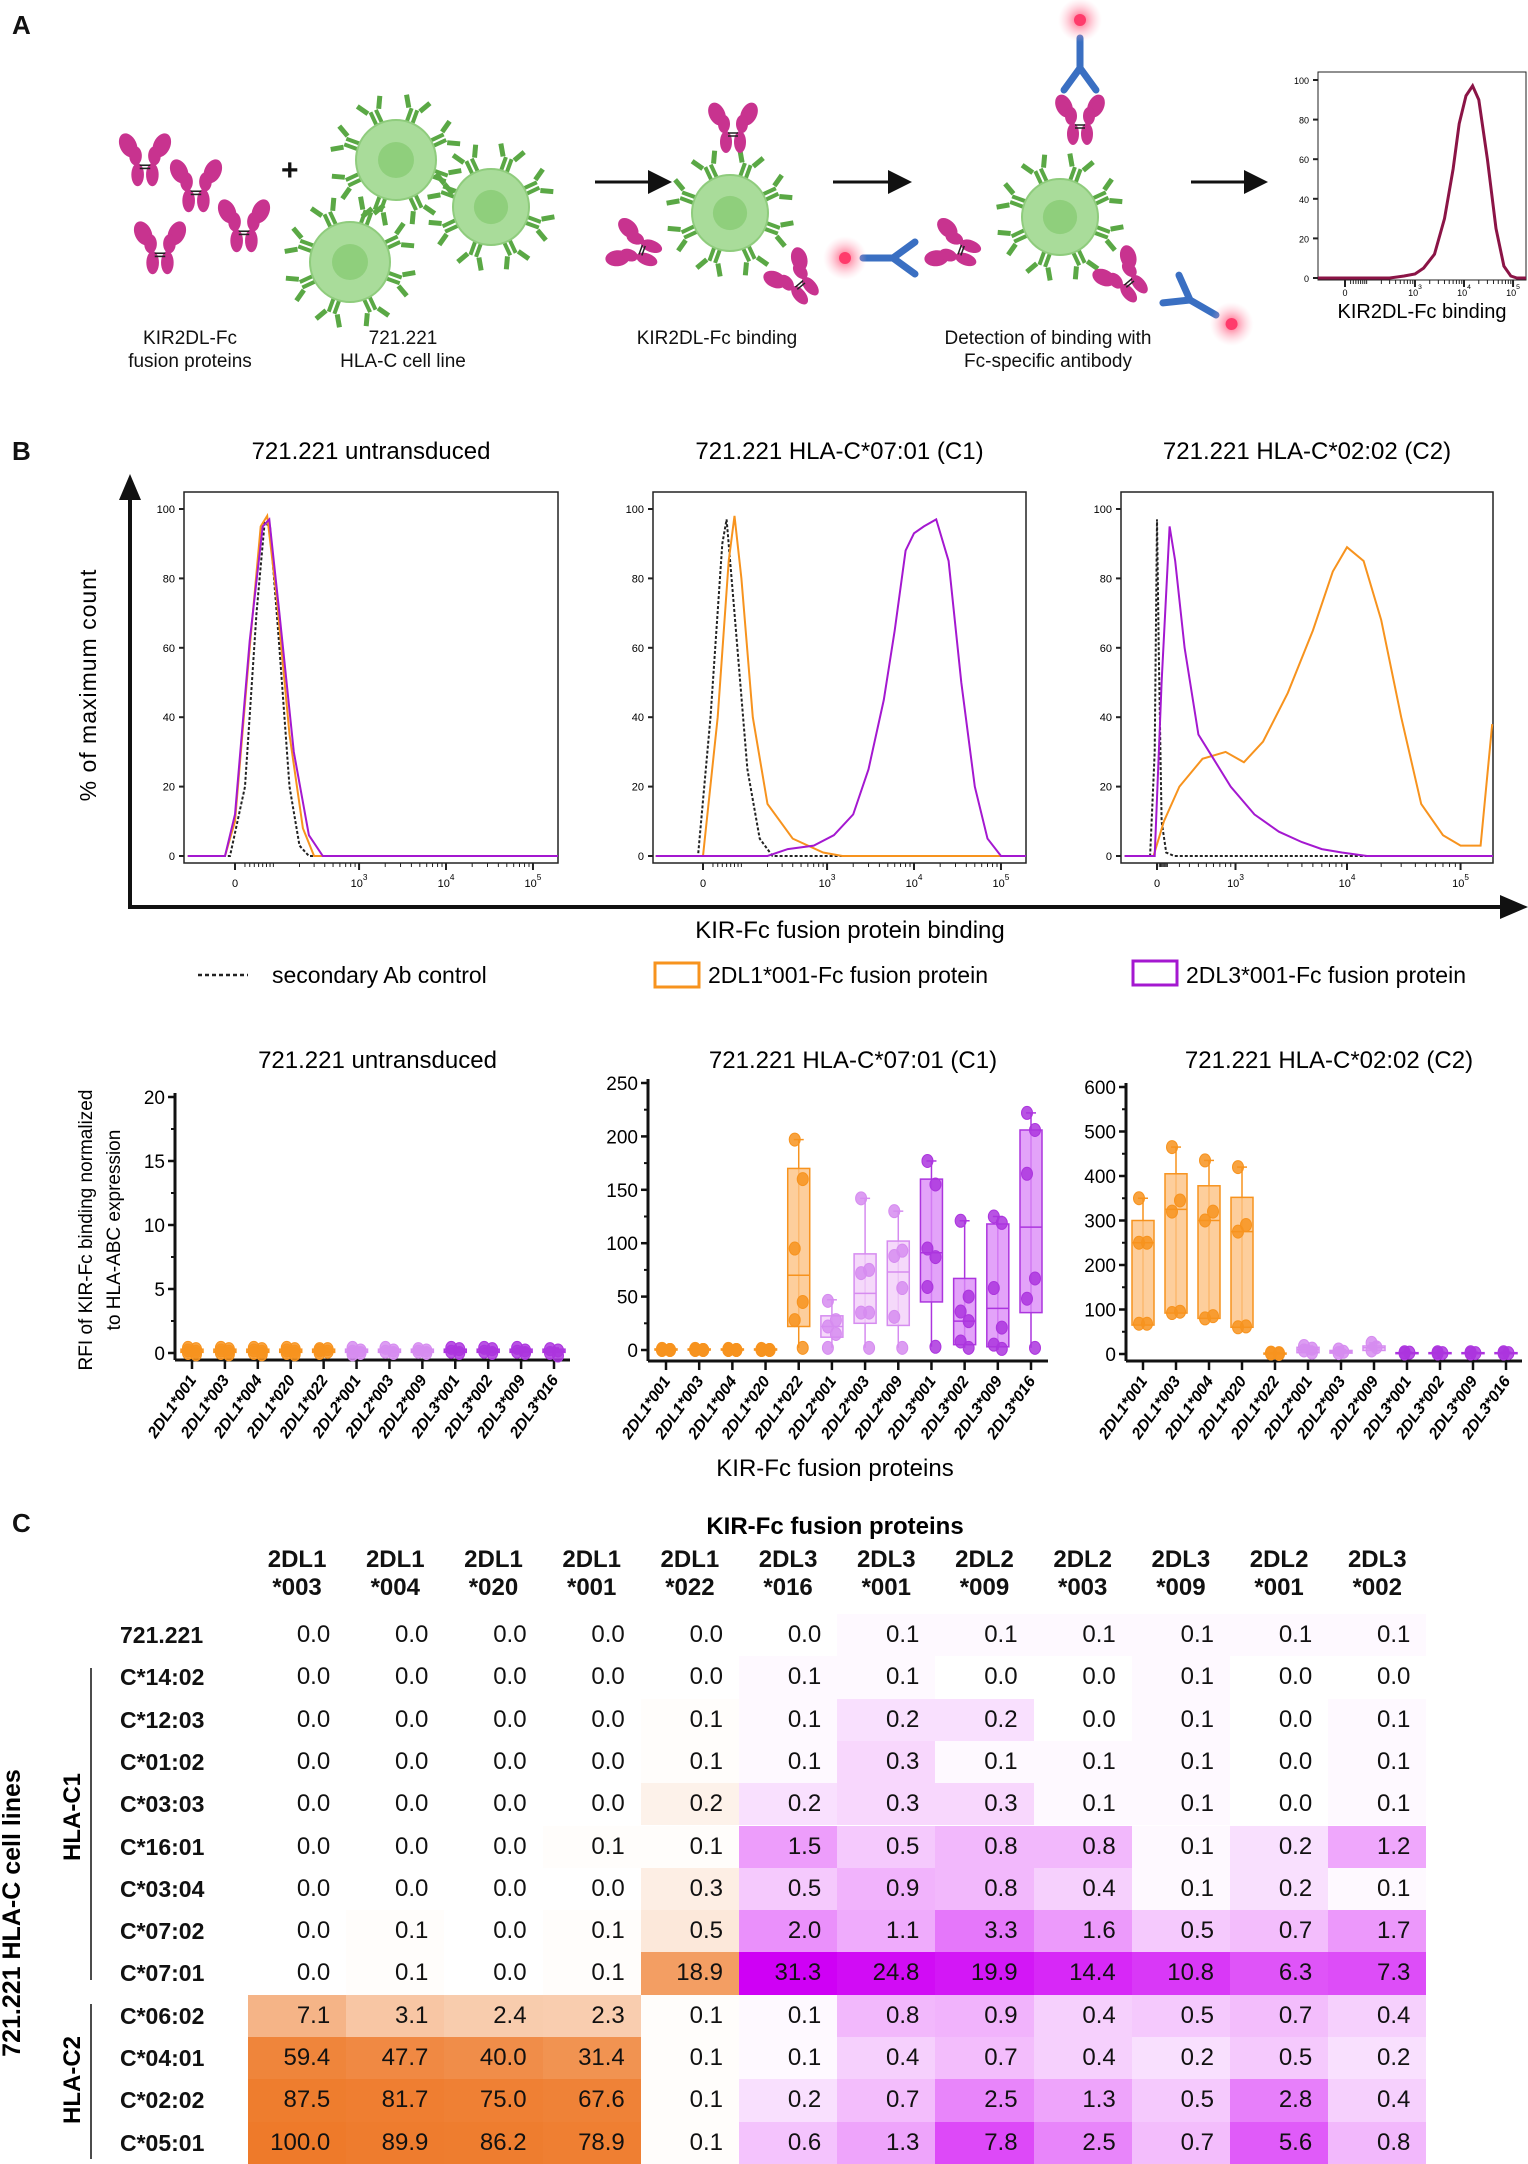  What do you see at coordinates (622, 1191) in the screenshot?
I see `y-tick-label: 150` at bounding box center [622, 1191].